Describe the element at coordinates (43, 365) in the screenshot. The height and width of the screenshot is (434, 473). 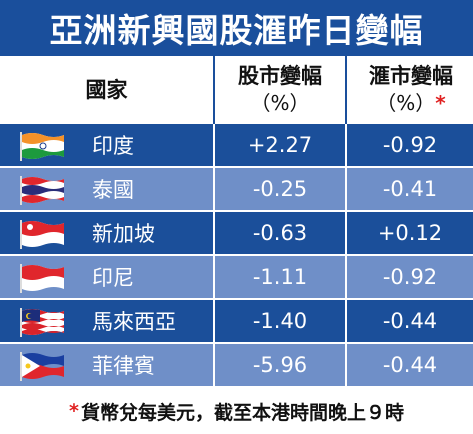
I see `philippines-flag-icon` at that location.